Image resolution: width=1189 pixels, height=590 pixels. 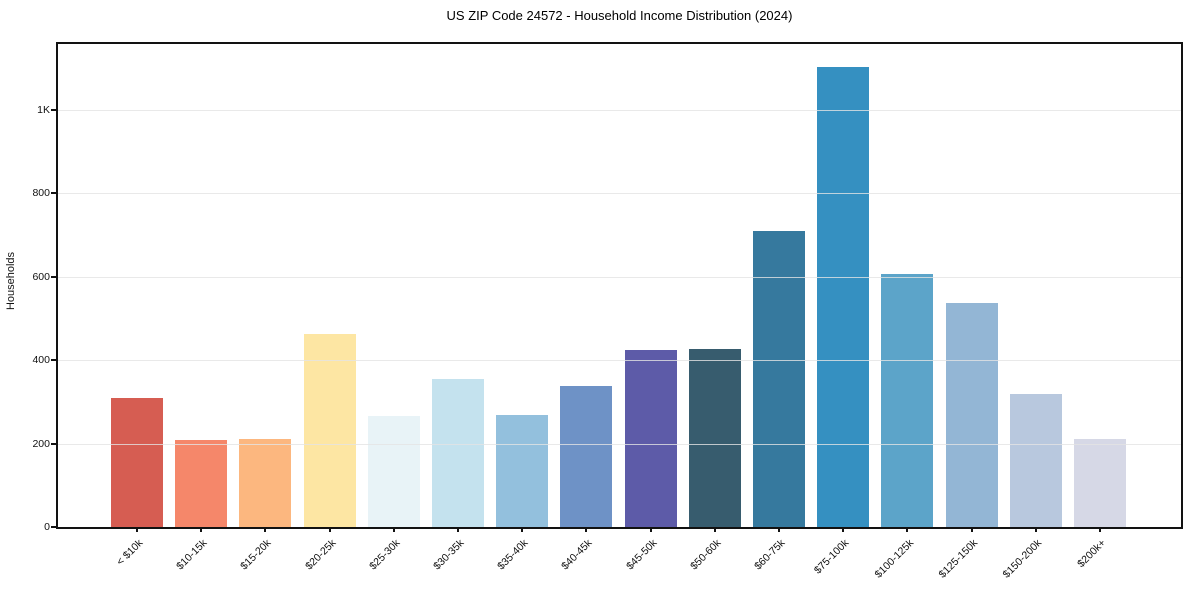 What do you see at coordinates (1022, 559) in the screenshot?
I see `x-tick-label: $150-200k` at bounding box center [1022, 559].